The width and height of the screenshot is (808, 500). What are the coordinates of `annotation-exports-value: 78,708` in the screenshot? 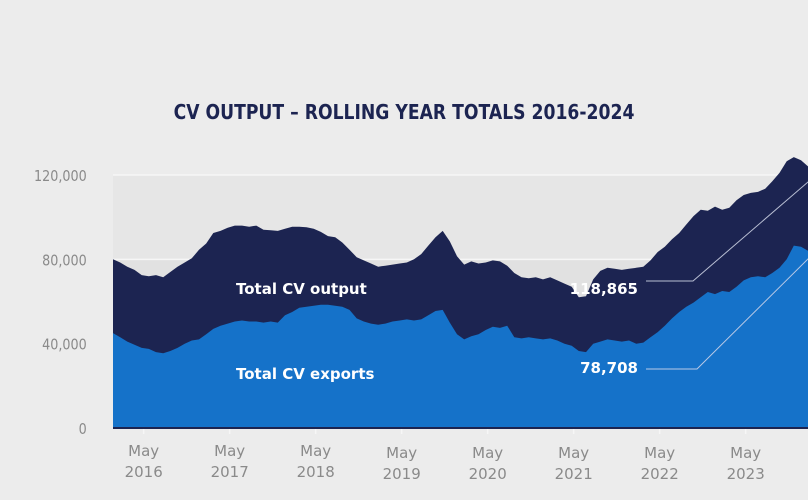 It's located at (609, 368).